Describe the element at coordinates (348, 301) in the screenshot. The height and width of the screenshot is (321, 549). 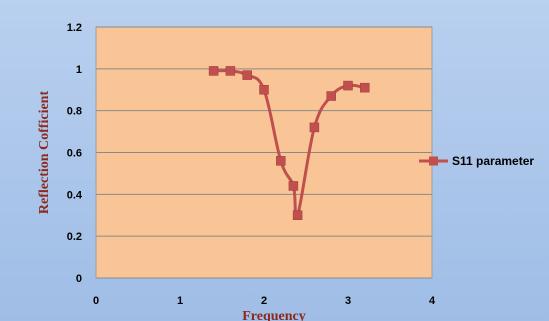
I see `x-tick-label: 3` at that location.